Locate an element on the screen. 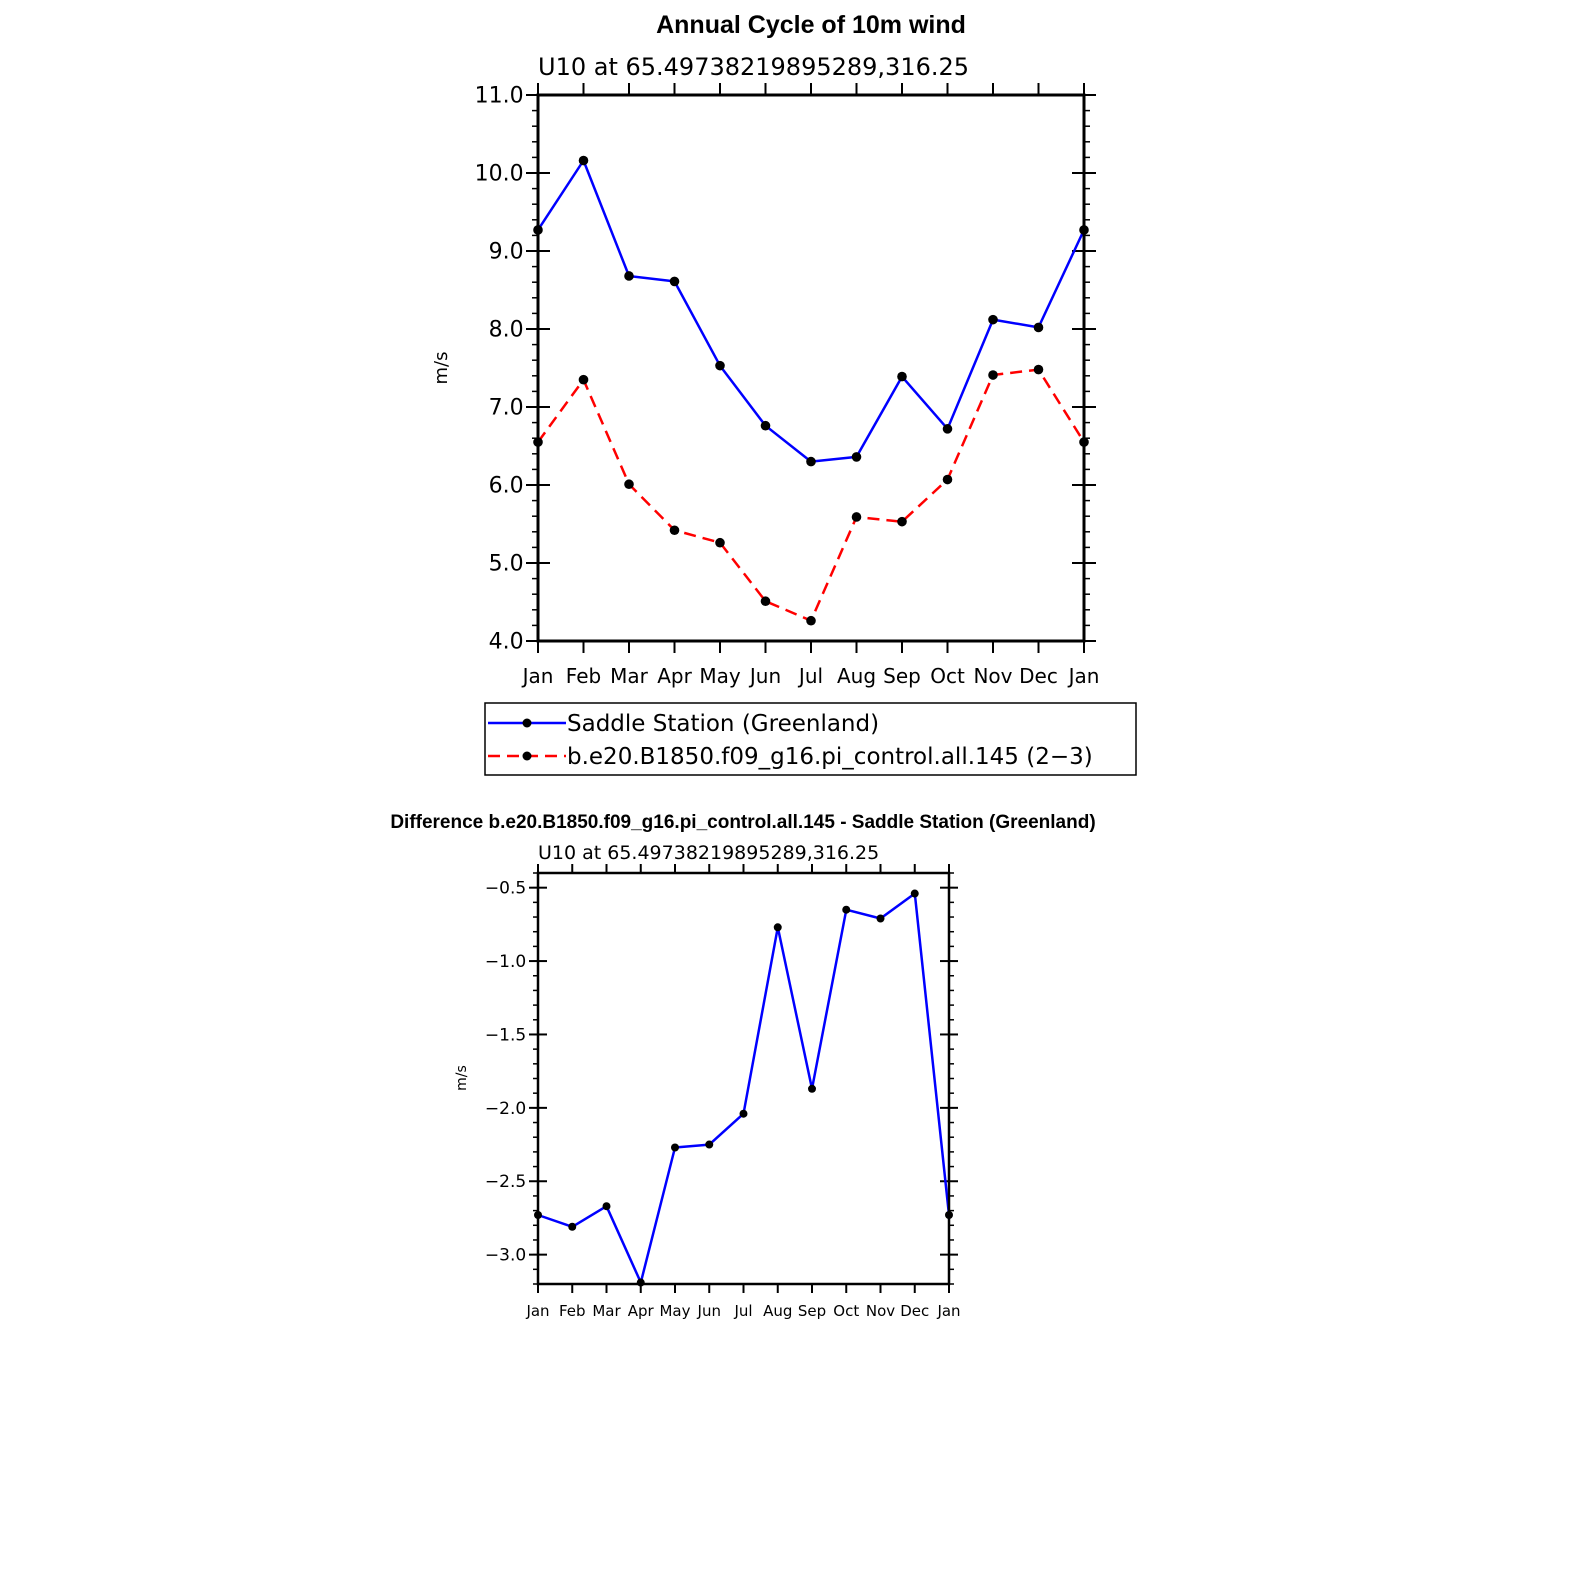  legend-box is located at coordinates (810, 739).